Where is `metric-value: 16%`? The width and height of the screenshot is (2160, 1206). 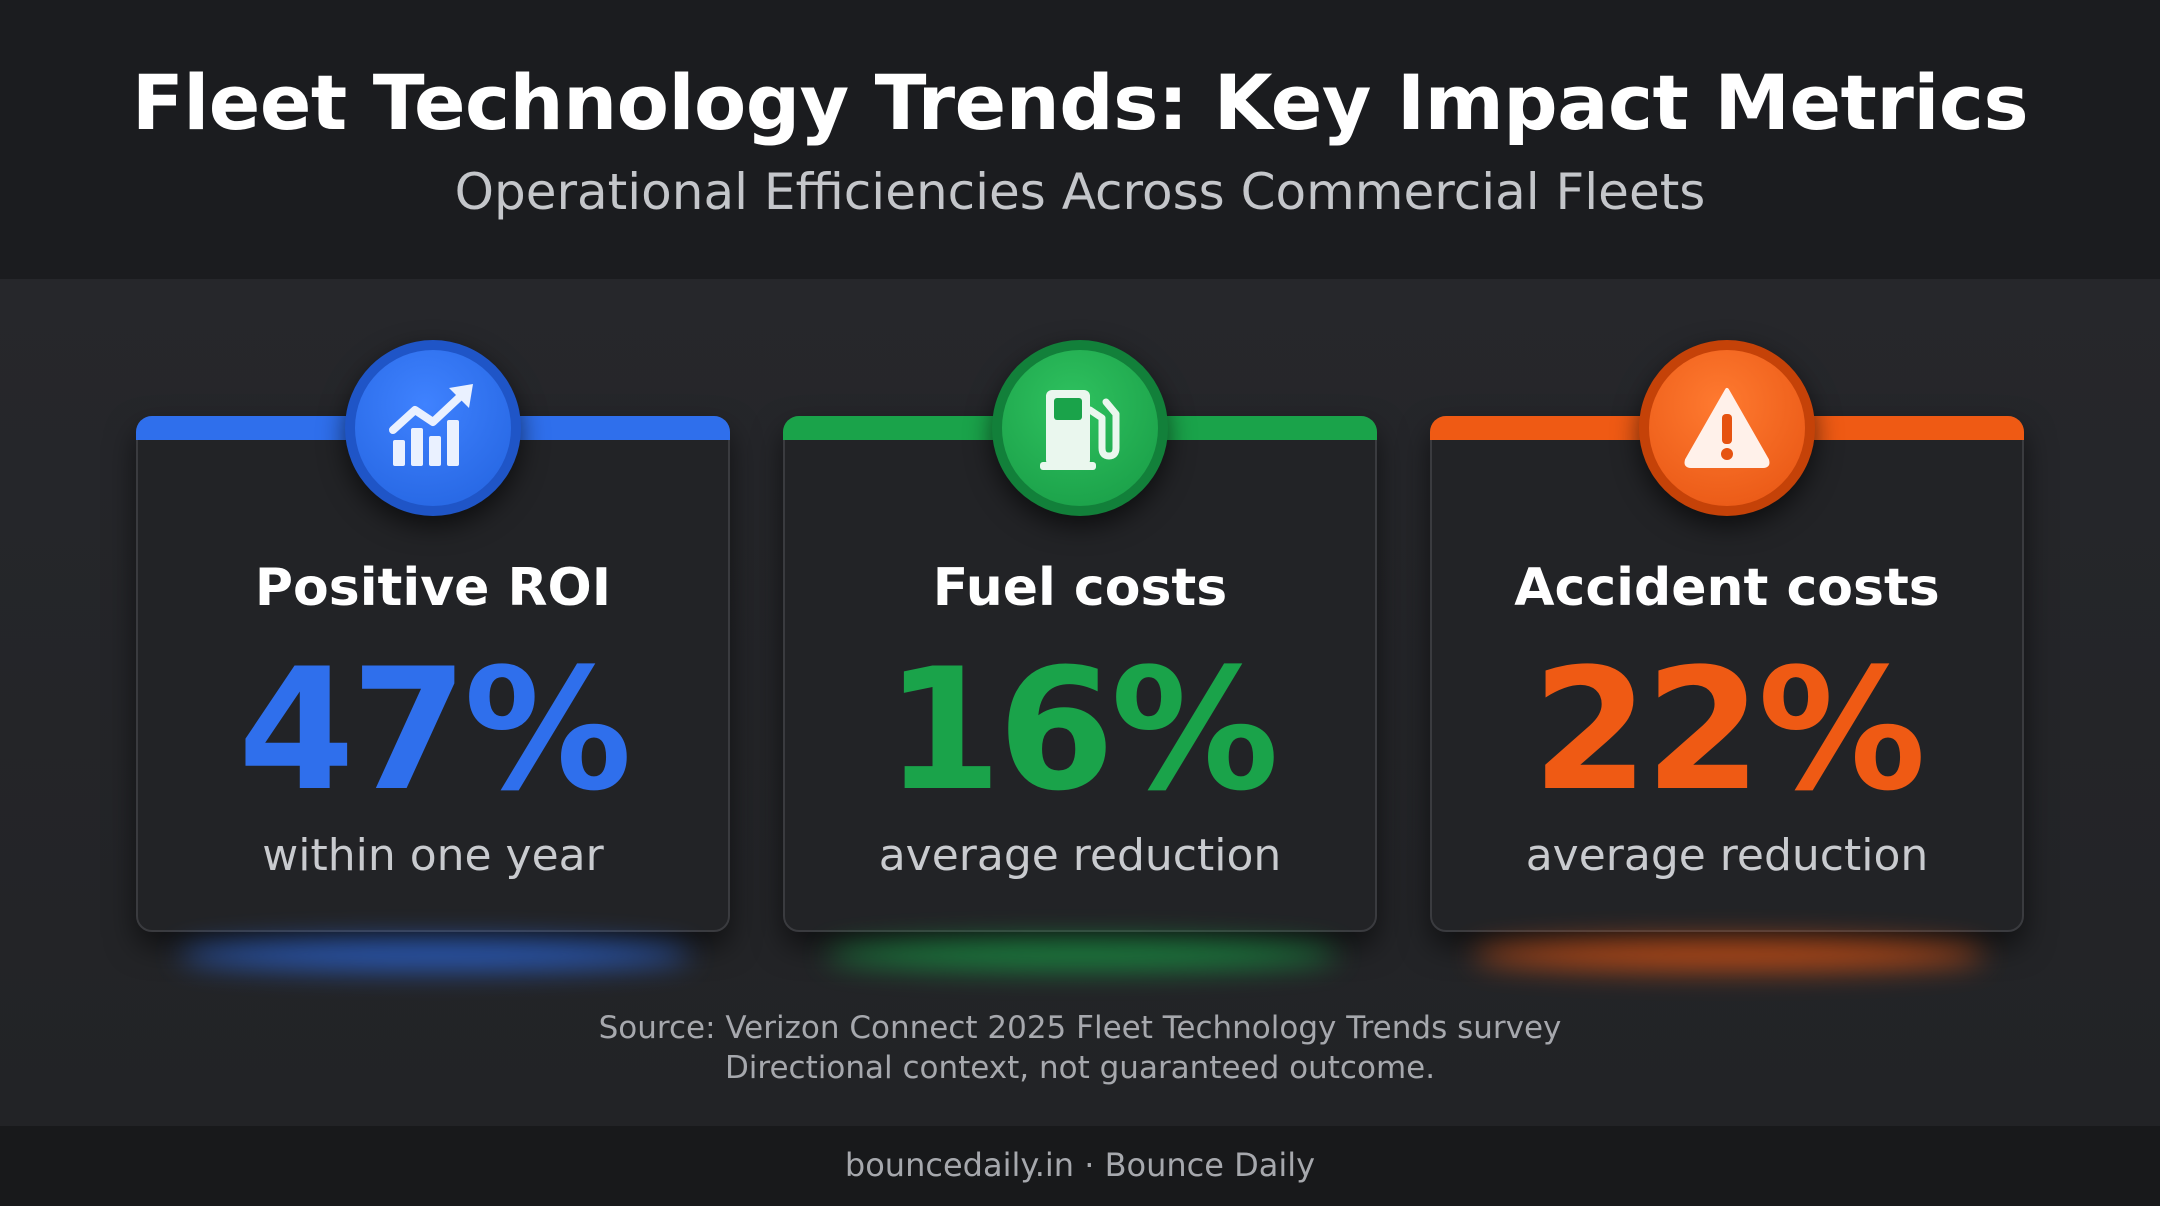 metric-value: 16% is located at coordinates (1081, 730).